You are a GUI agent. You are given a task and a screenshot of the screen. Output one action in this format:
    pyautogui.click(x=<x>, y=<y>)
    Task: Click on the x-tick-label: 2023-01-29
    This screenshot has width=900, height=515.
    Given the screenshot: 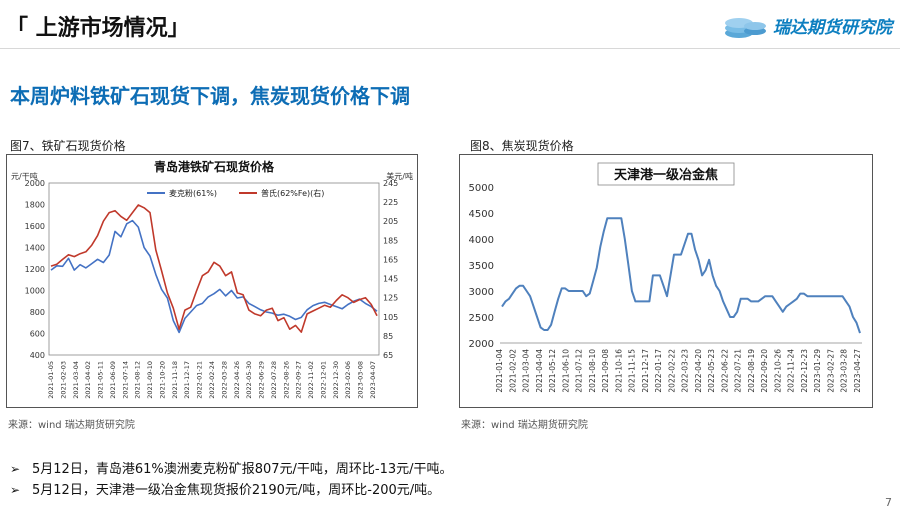 What is the action you would take?
    pyautogui.click(x=817, y=371)
    